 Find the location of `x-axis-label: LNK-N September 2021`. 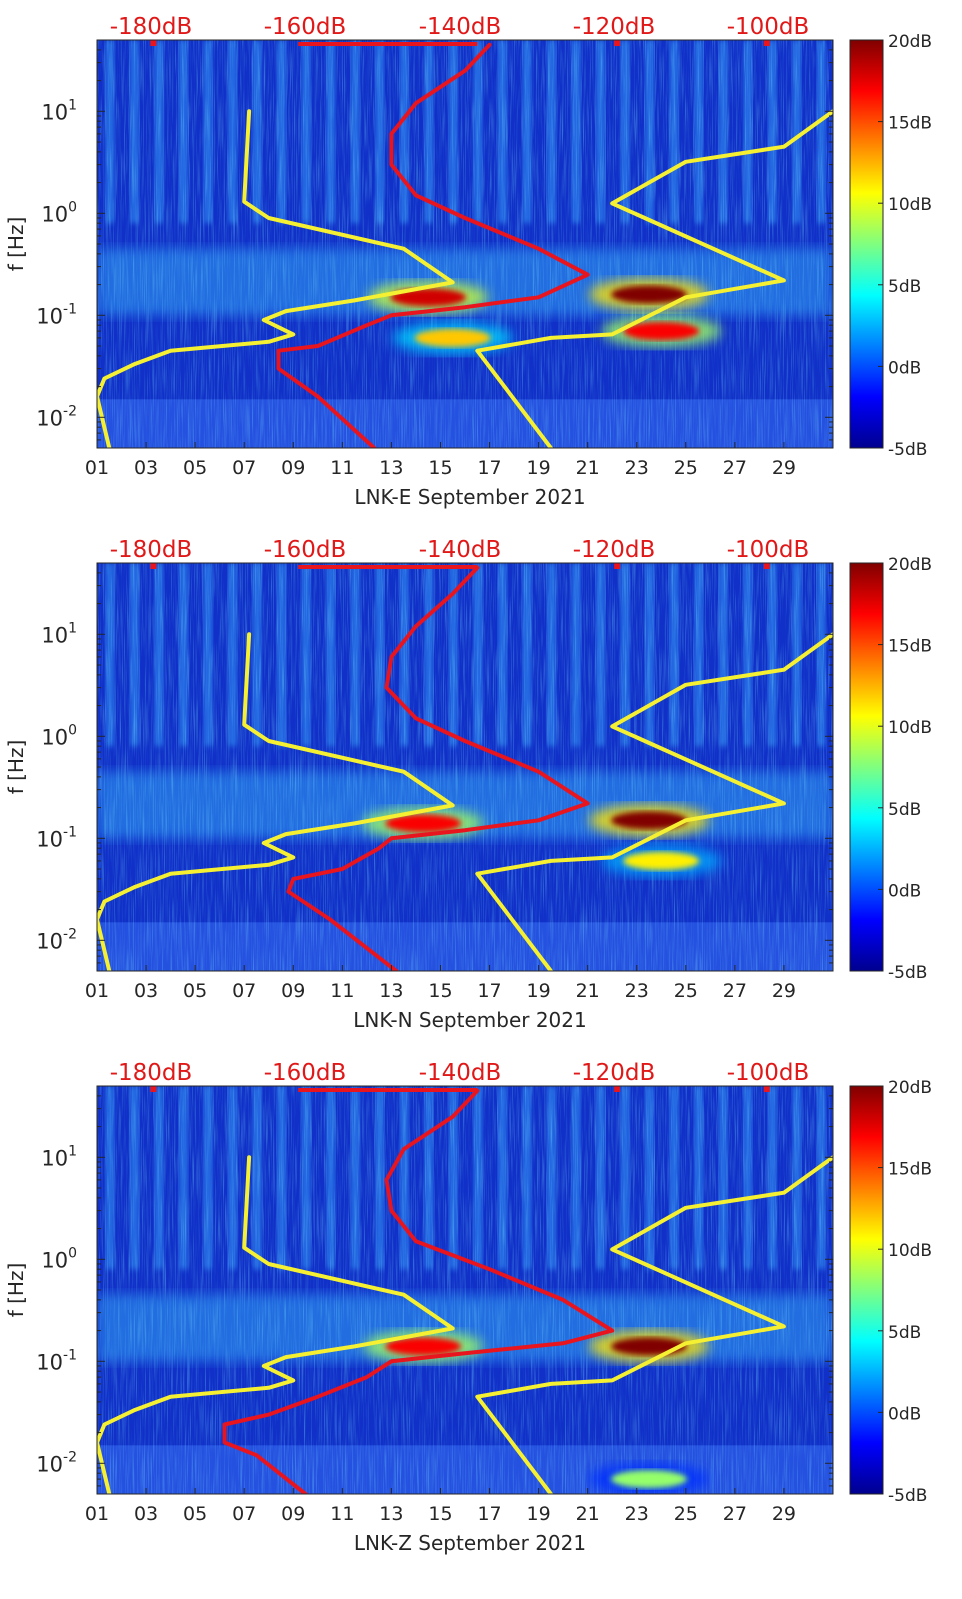

x-axis-label: LNK-N September 2021 is located at coordinates (469, 1020).